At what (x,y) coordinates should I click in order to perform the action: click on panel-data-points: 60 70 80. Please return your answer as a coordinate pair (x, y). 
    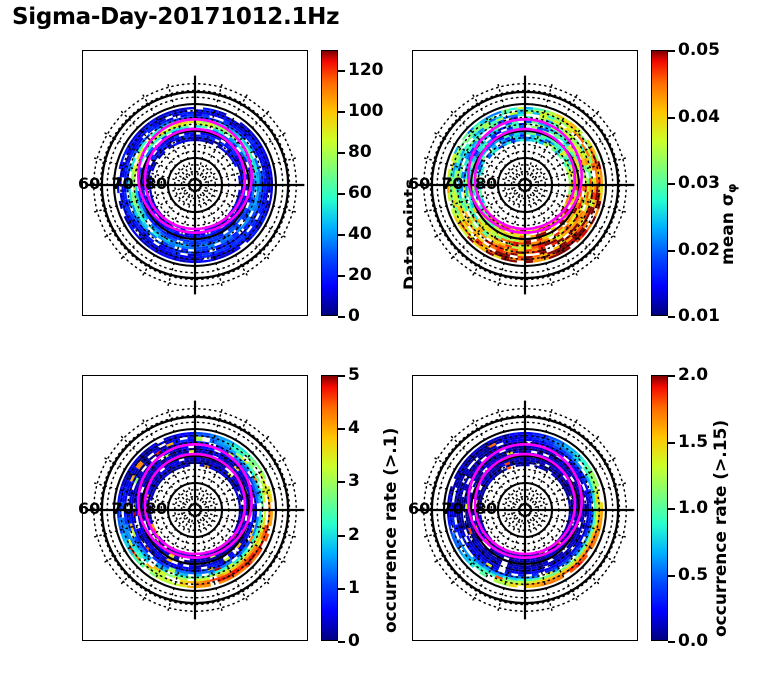
    Looking at the image, I should click on (193, 183).